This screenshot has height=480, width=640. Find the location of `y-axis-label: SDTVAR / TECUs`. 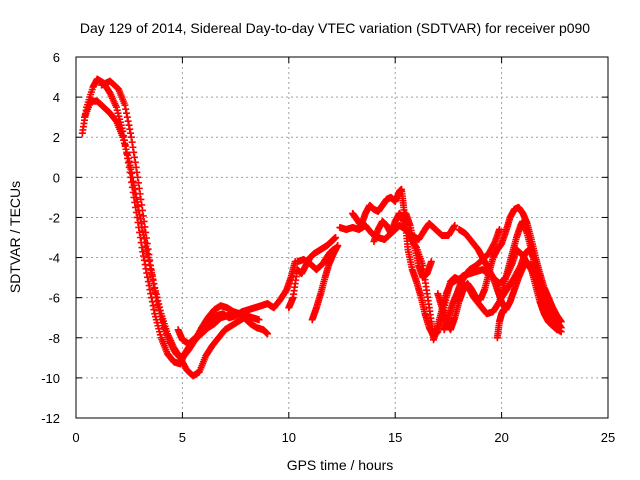

y-axis-label: SDTVAR / TECUs is located at coordinates (15, 237).